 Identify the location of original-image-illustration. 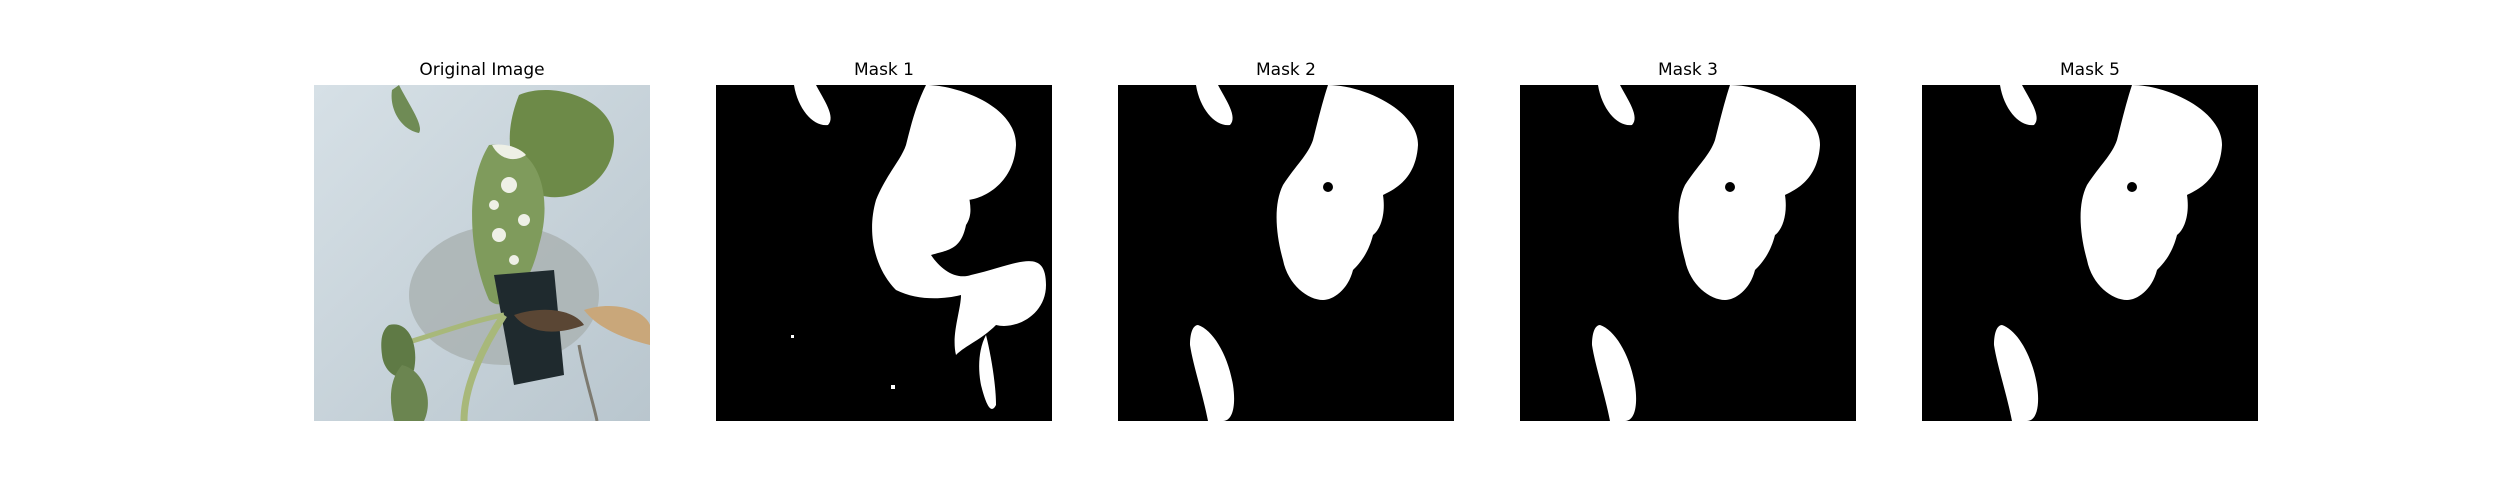
(482, 253).